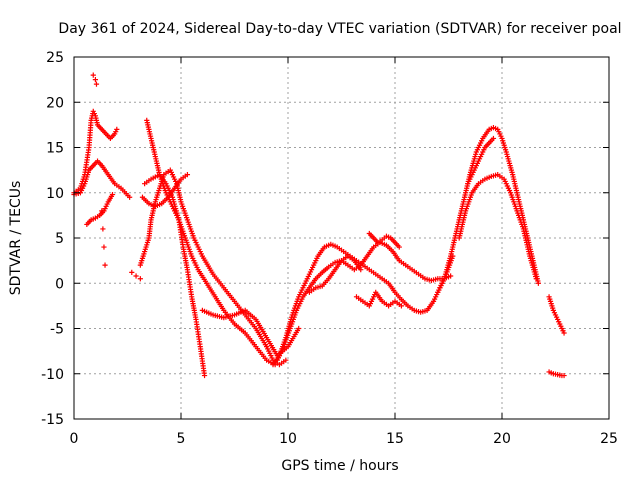 This screenshot has height=480, width=640. Describe the element at coordinates (55, 149) in the screenshot. I see `y-tick-label: 15` at that location.